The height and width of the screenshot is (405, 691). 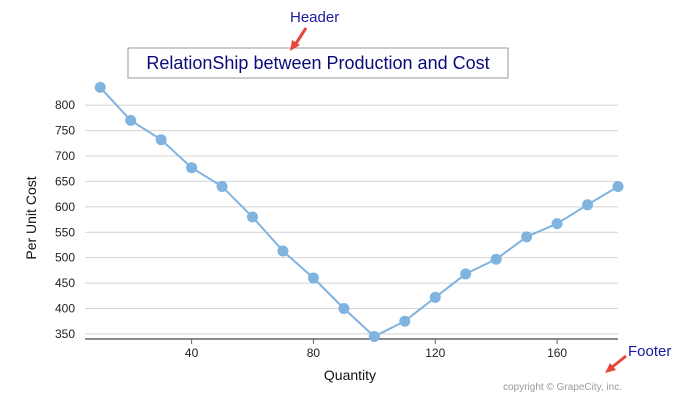 What do you see at coordinates (376, 349) in the screenshot?
I see `x-axis-ticks: 40 80 120 160` at bounding box center [376, 349].